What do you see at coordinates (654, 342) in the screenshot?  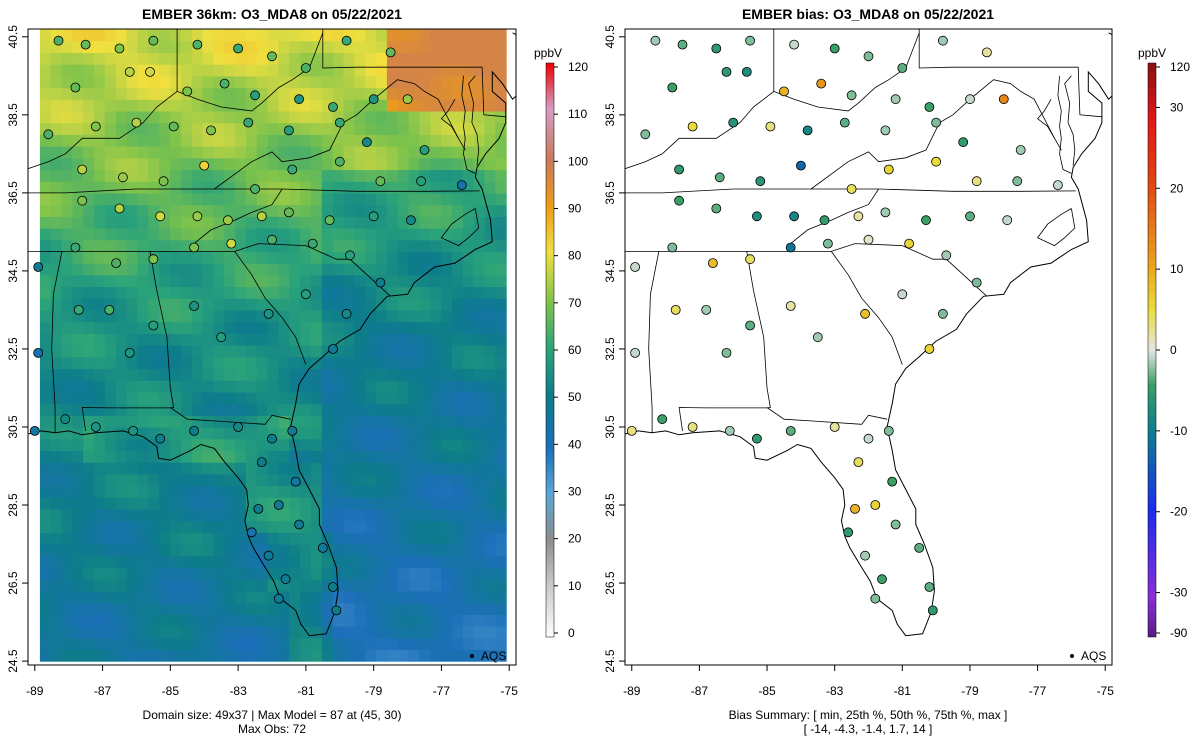 I see `state-border` at bounding box center [654, 342].